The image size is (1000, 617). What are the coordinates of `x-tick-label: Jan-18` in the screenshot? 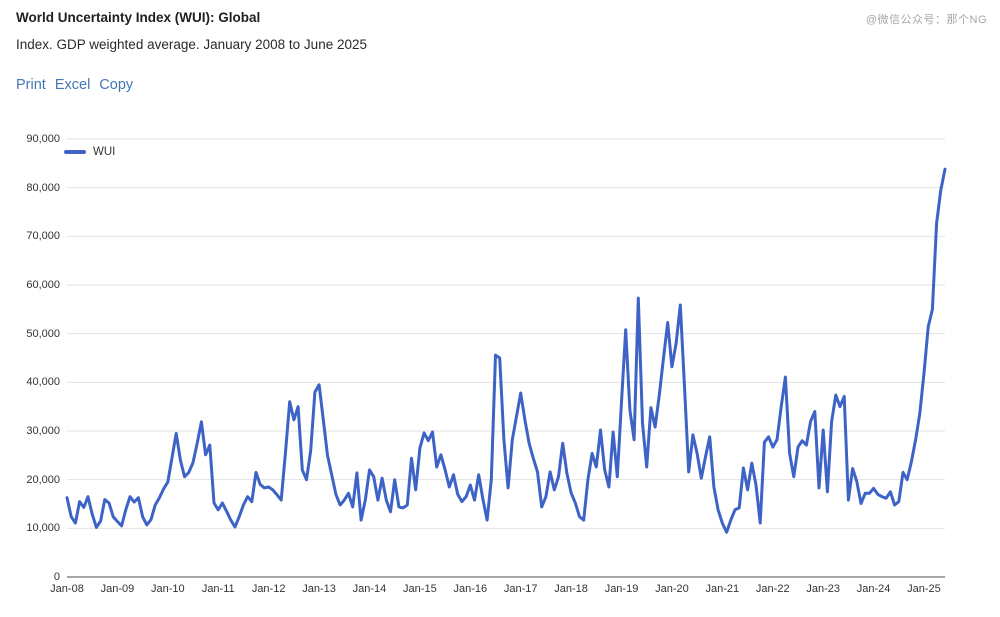 It's located at (571, 589).